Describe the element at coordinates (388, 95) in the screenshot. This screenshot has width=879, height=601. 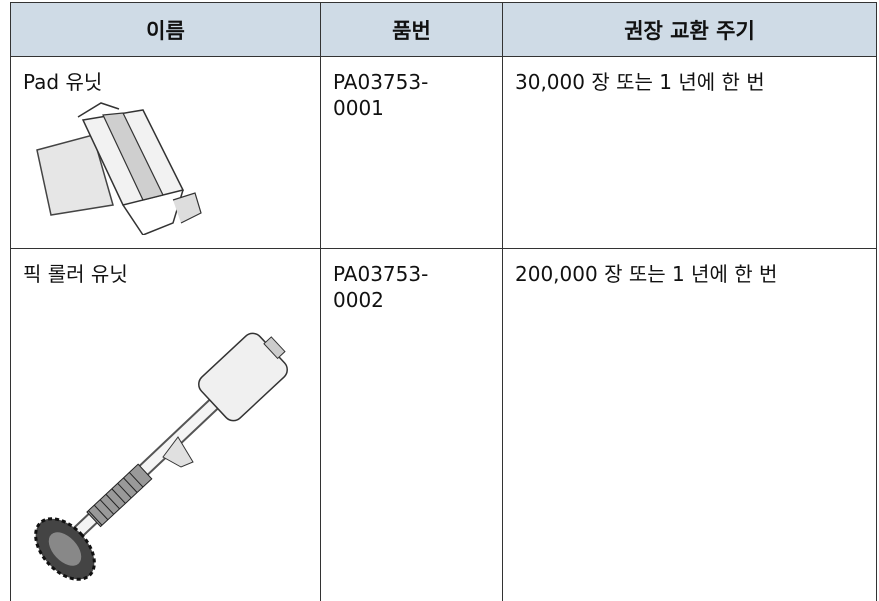
I see `part-number: PA03753-0001` at that location.